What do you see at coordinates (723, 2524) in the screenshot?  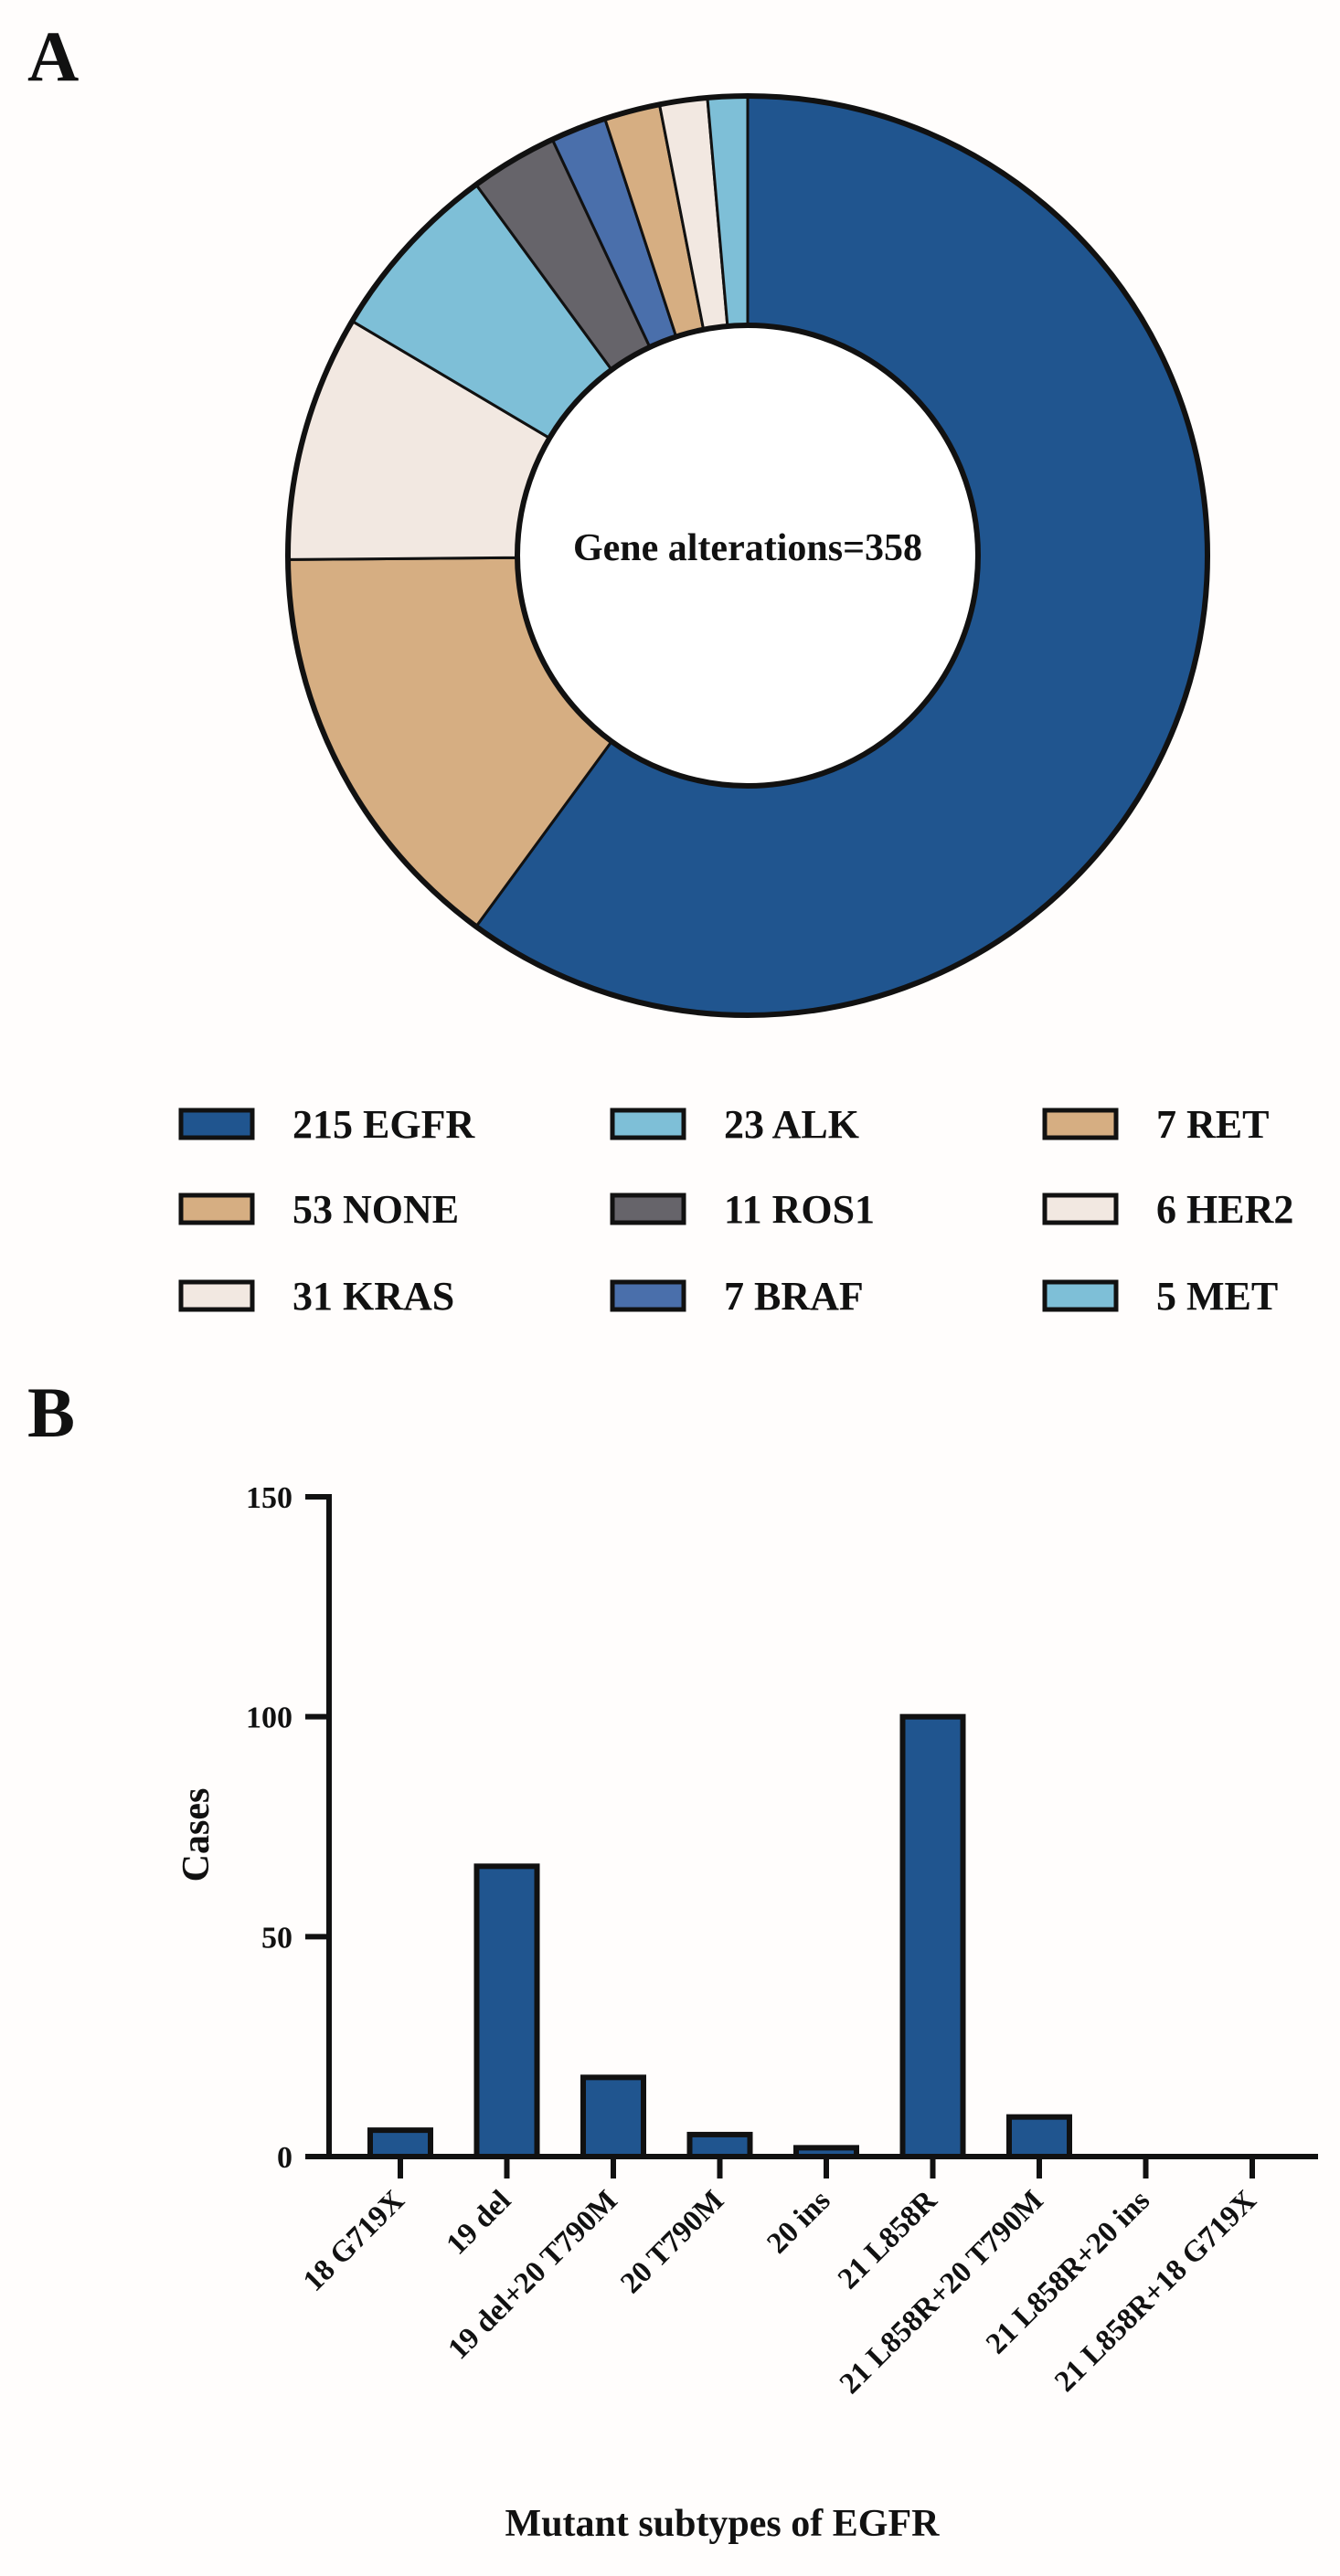 I see `bar-x-axis-title: Mutant subtypes of EGFR` at bounding box center [723, 2524].